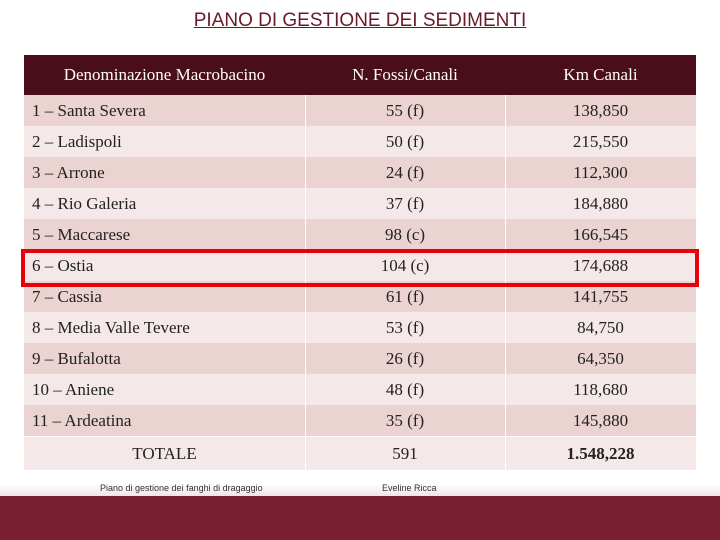 Image resolution: width=720 pixels, height=540 pixels. What do you see at coordinates (68, 172) in the screenshot?
I see `cell-macrobacino: 3 – Arrone` at bounding box center [68, 172].